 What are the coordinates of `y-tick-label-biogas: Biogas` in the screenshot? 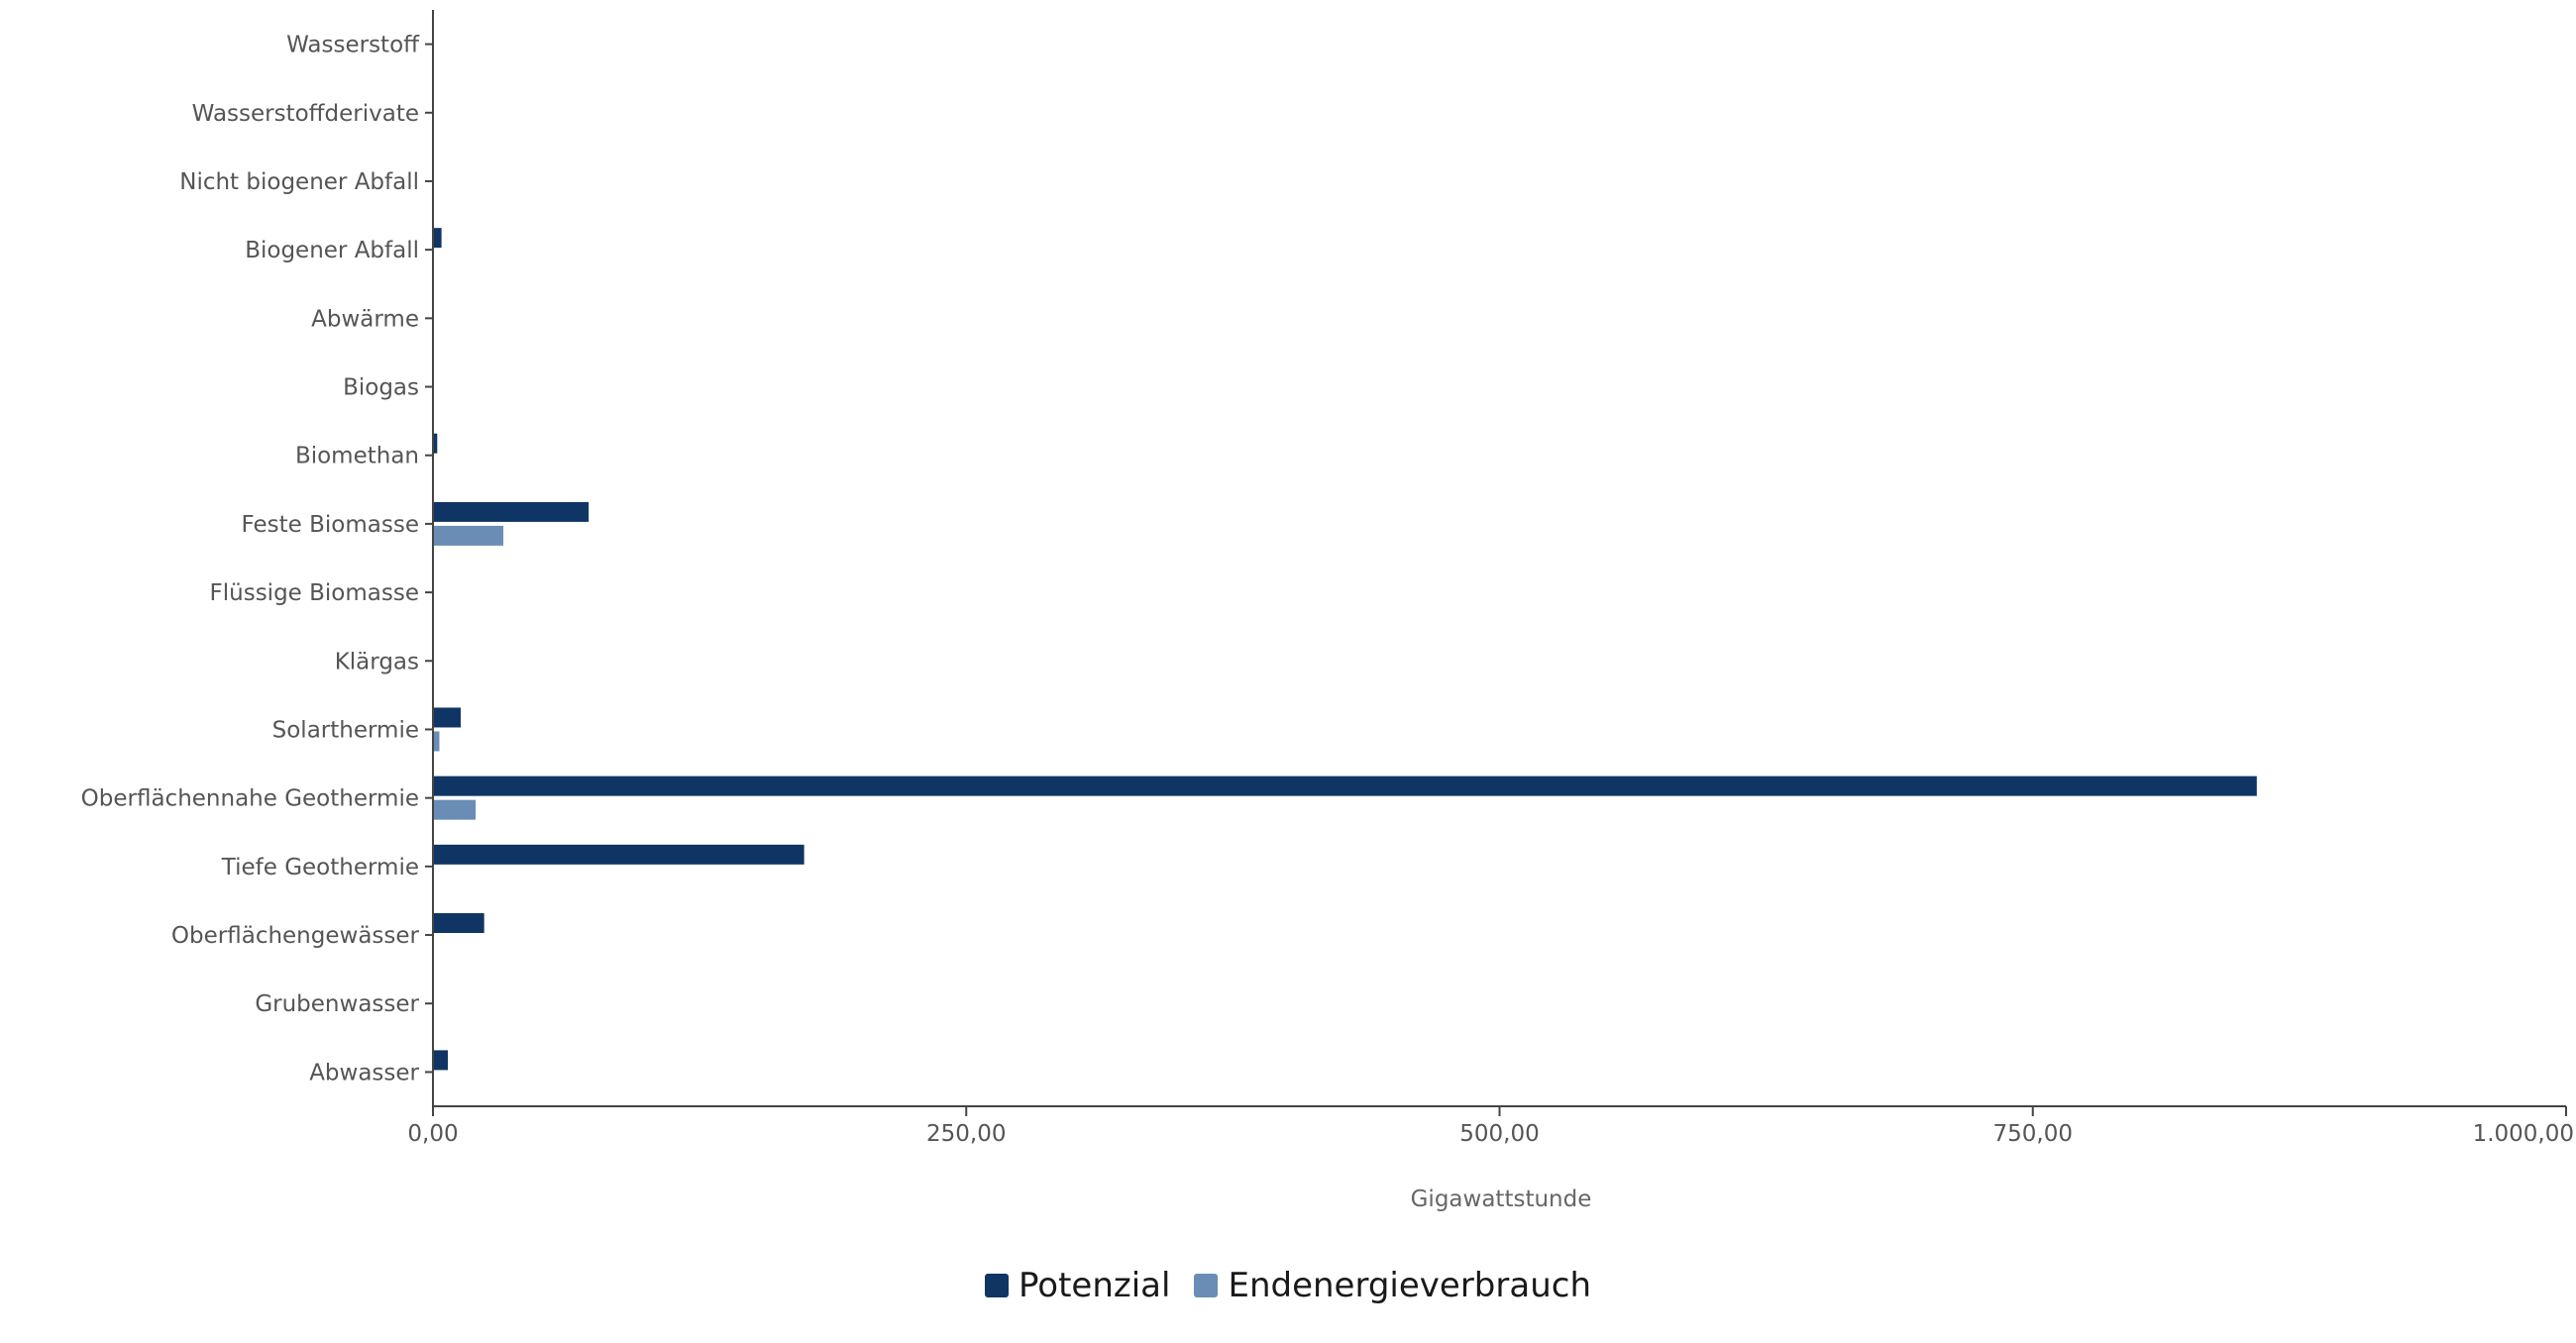 It's located at (381, 388).